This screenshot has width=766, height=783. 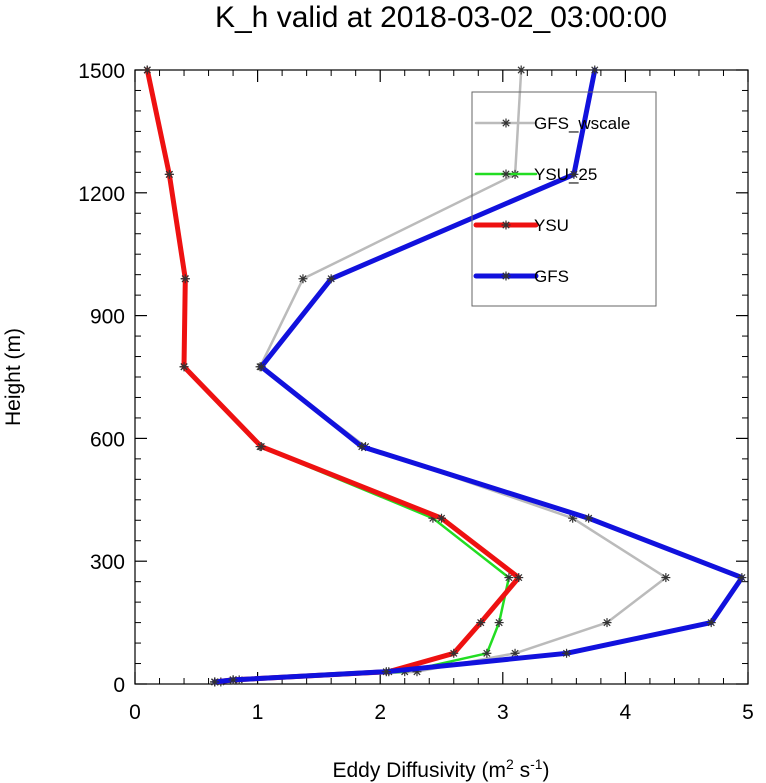 I want to click on legend-item: GFS_wscale, so click(x=552, y=123).